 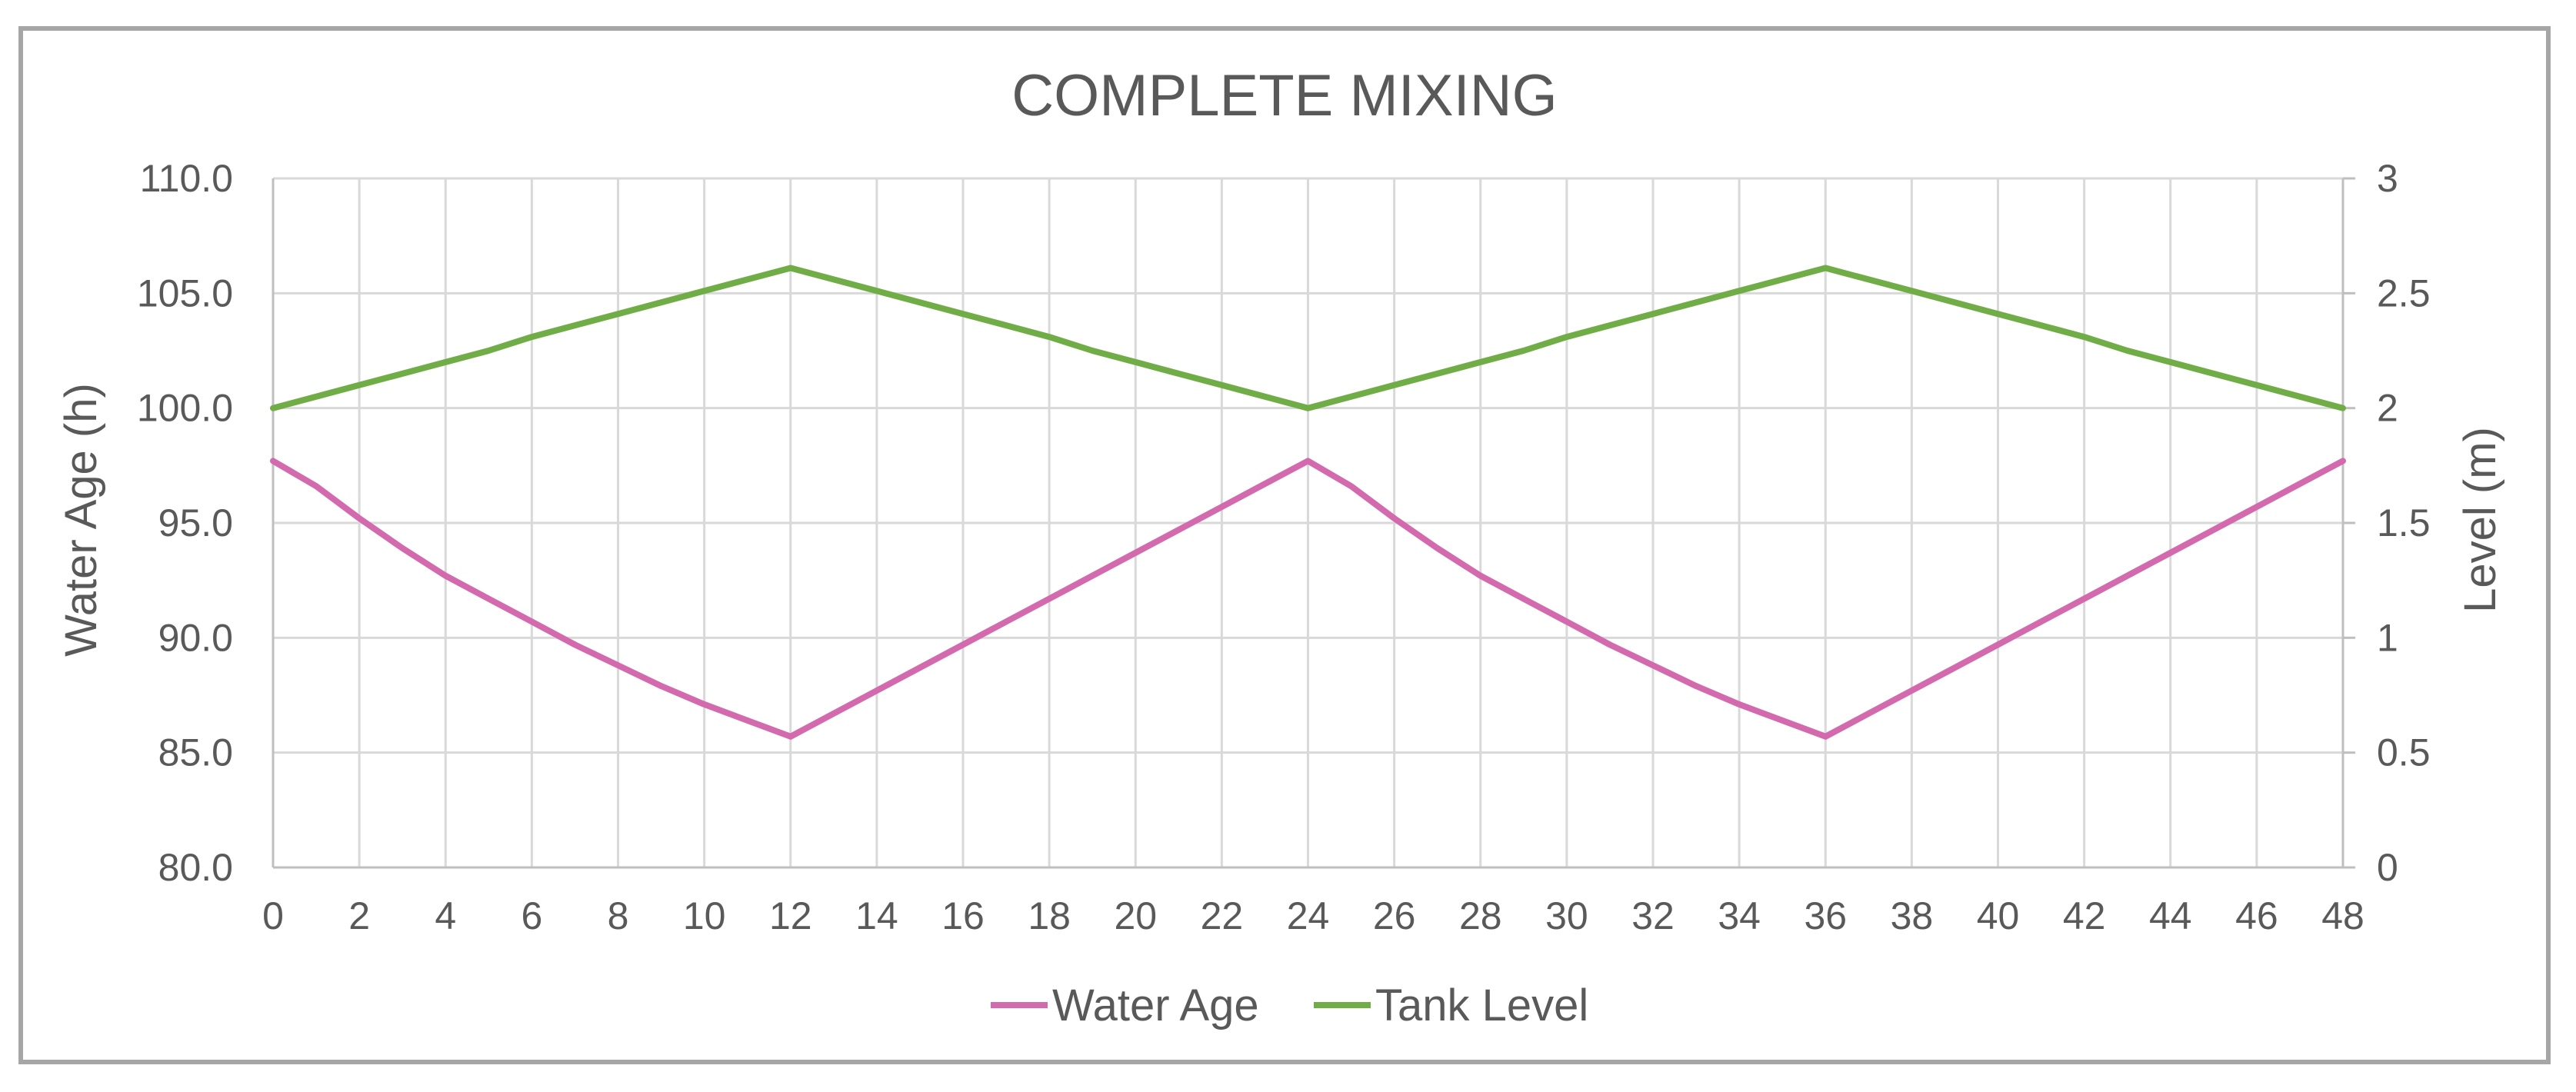 I want to click on y2-tick-label: 1.5, so click(x=2404, y=522).